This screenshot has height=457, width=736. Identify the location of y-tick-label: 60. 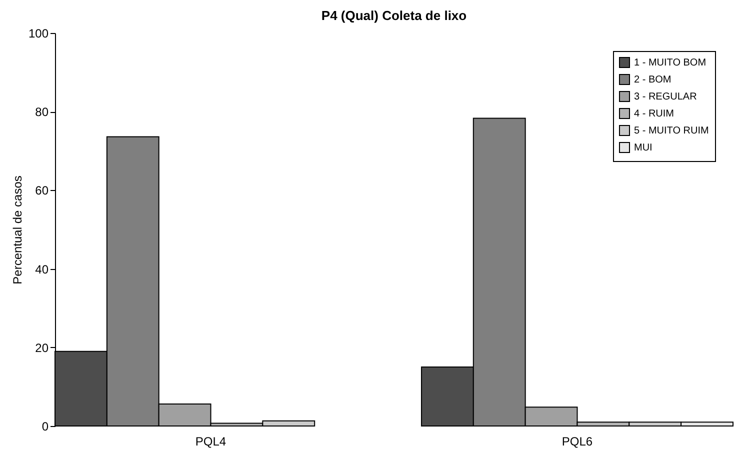
(42, 191).